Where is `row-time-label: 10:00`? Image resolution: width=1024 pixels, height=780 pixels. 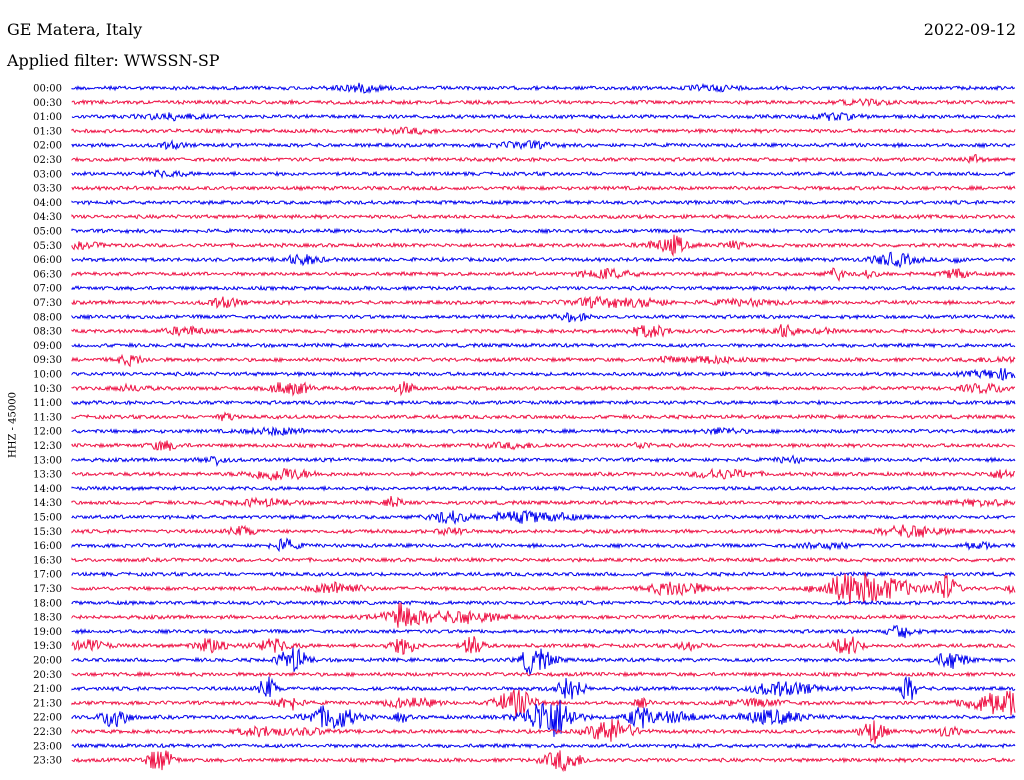
row-time-label: 10:00 is located at coordinates (47, 375).